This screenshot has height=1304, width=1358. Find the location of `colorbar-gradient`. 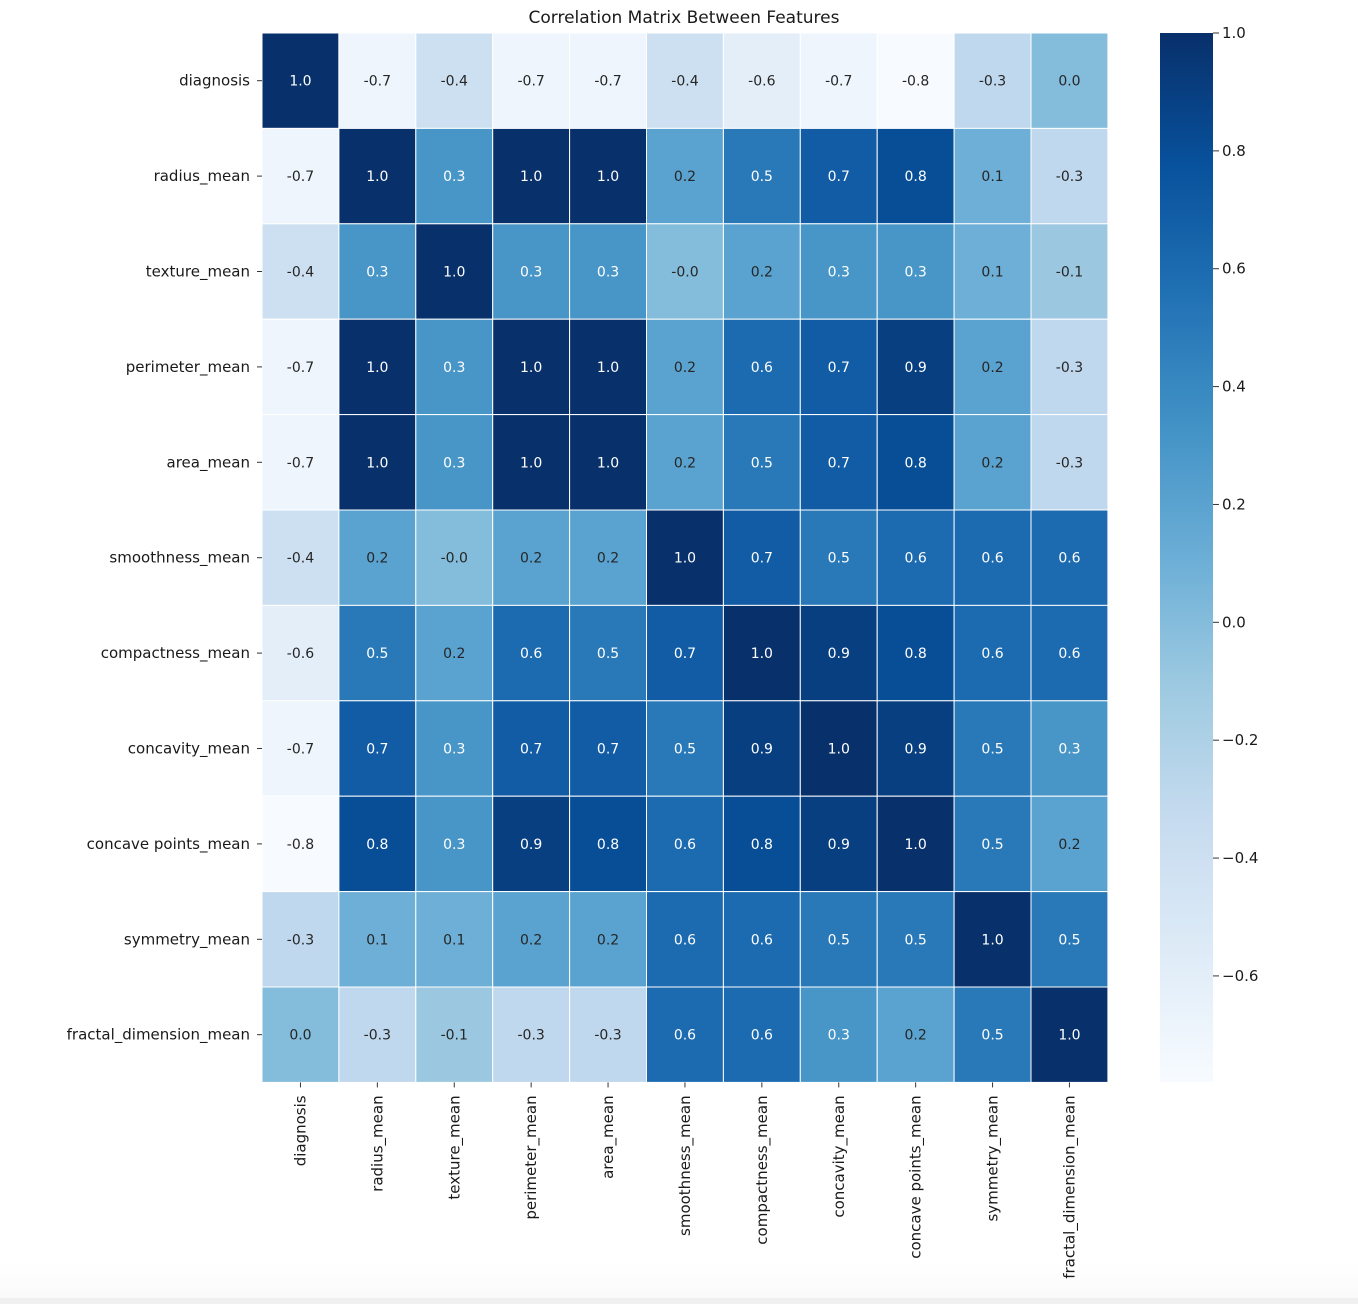

colorbar-gradient is located at coordinates (1186, 557).